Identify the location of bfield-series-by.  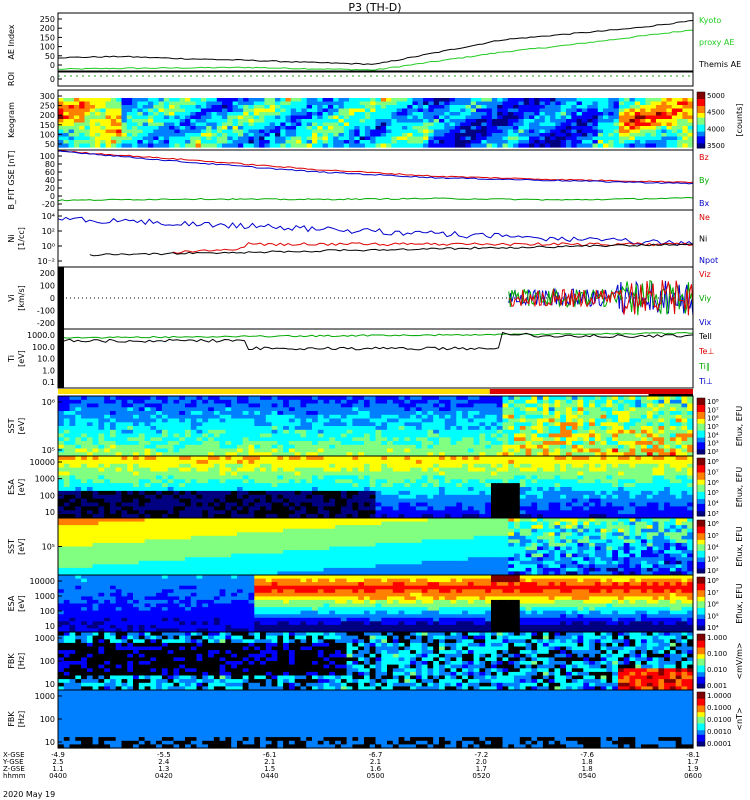
(375, 199).